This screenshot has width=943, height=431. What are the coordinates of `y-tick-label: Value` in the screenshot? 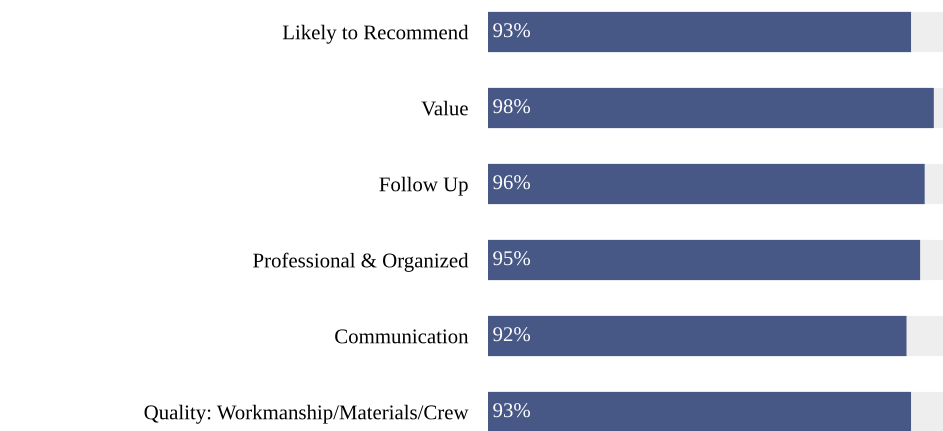 It's located at (444, 108).